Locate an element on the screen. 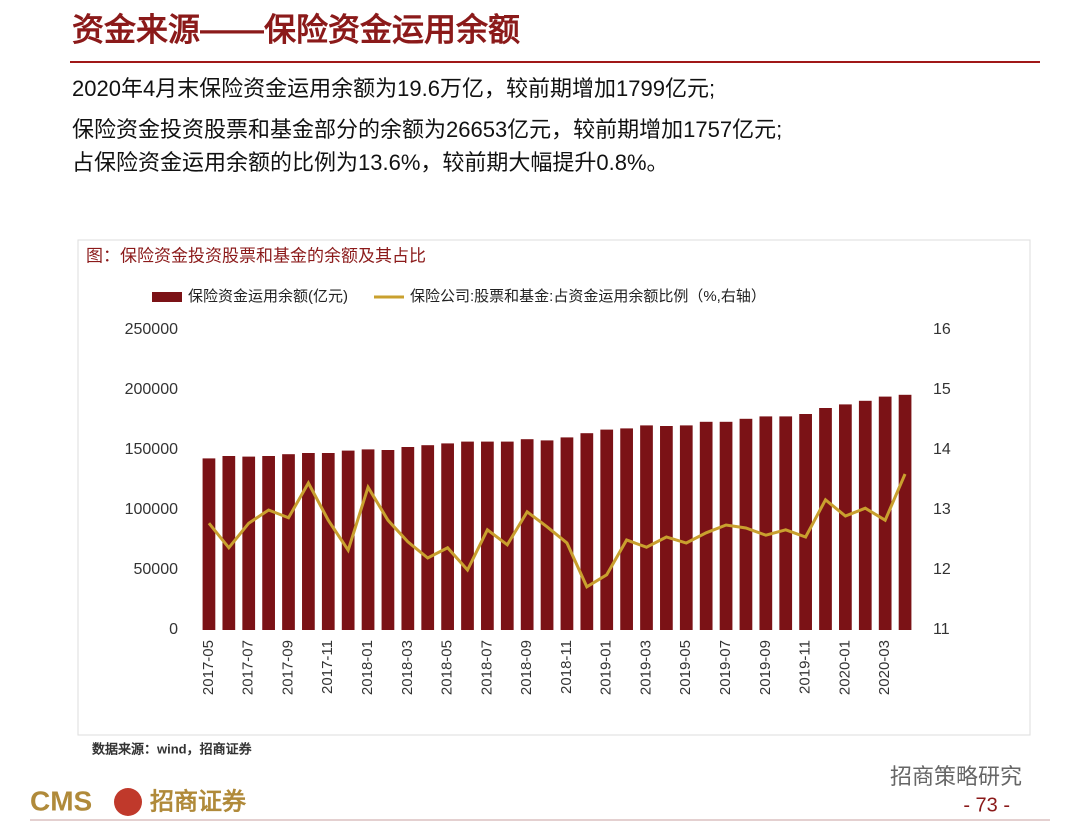  y2-tick-label: 12 is located at coordinates (942, 569).